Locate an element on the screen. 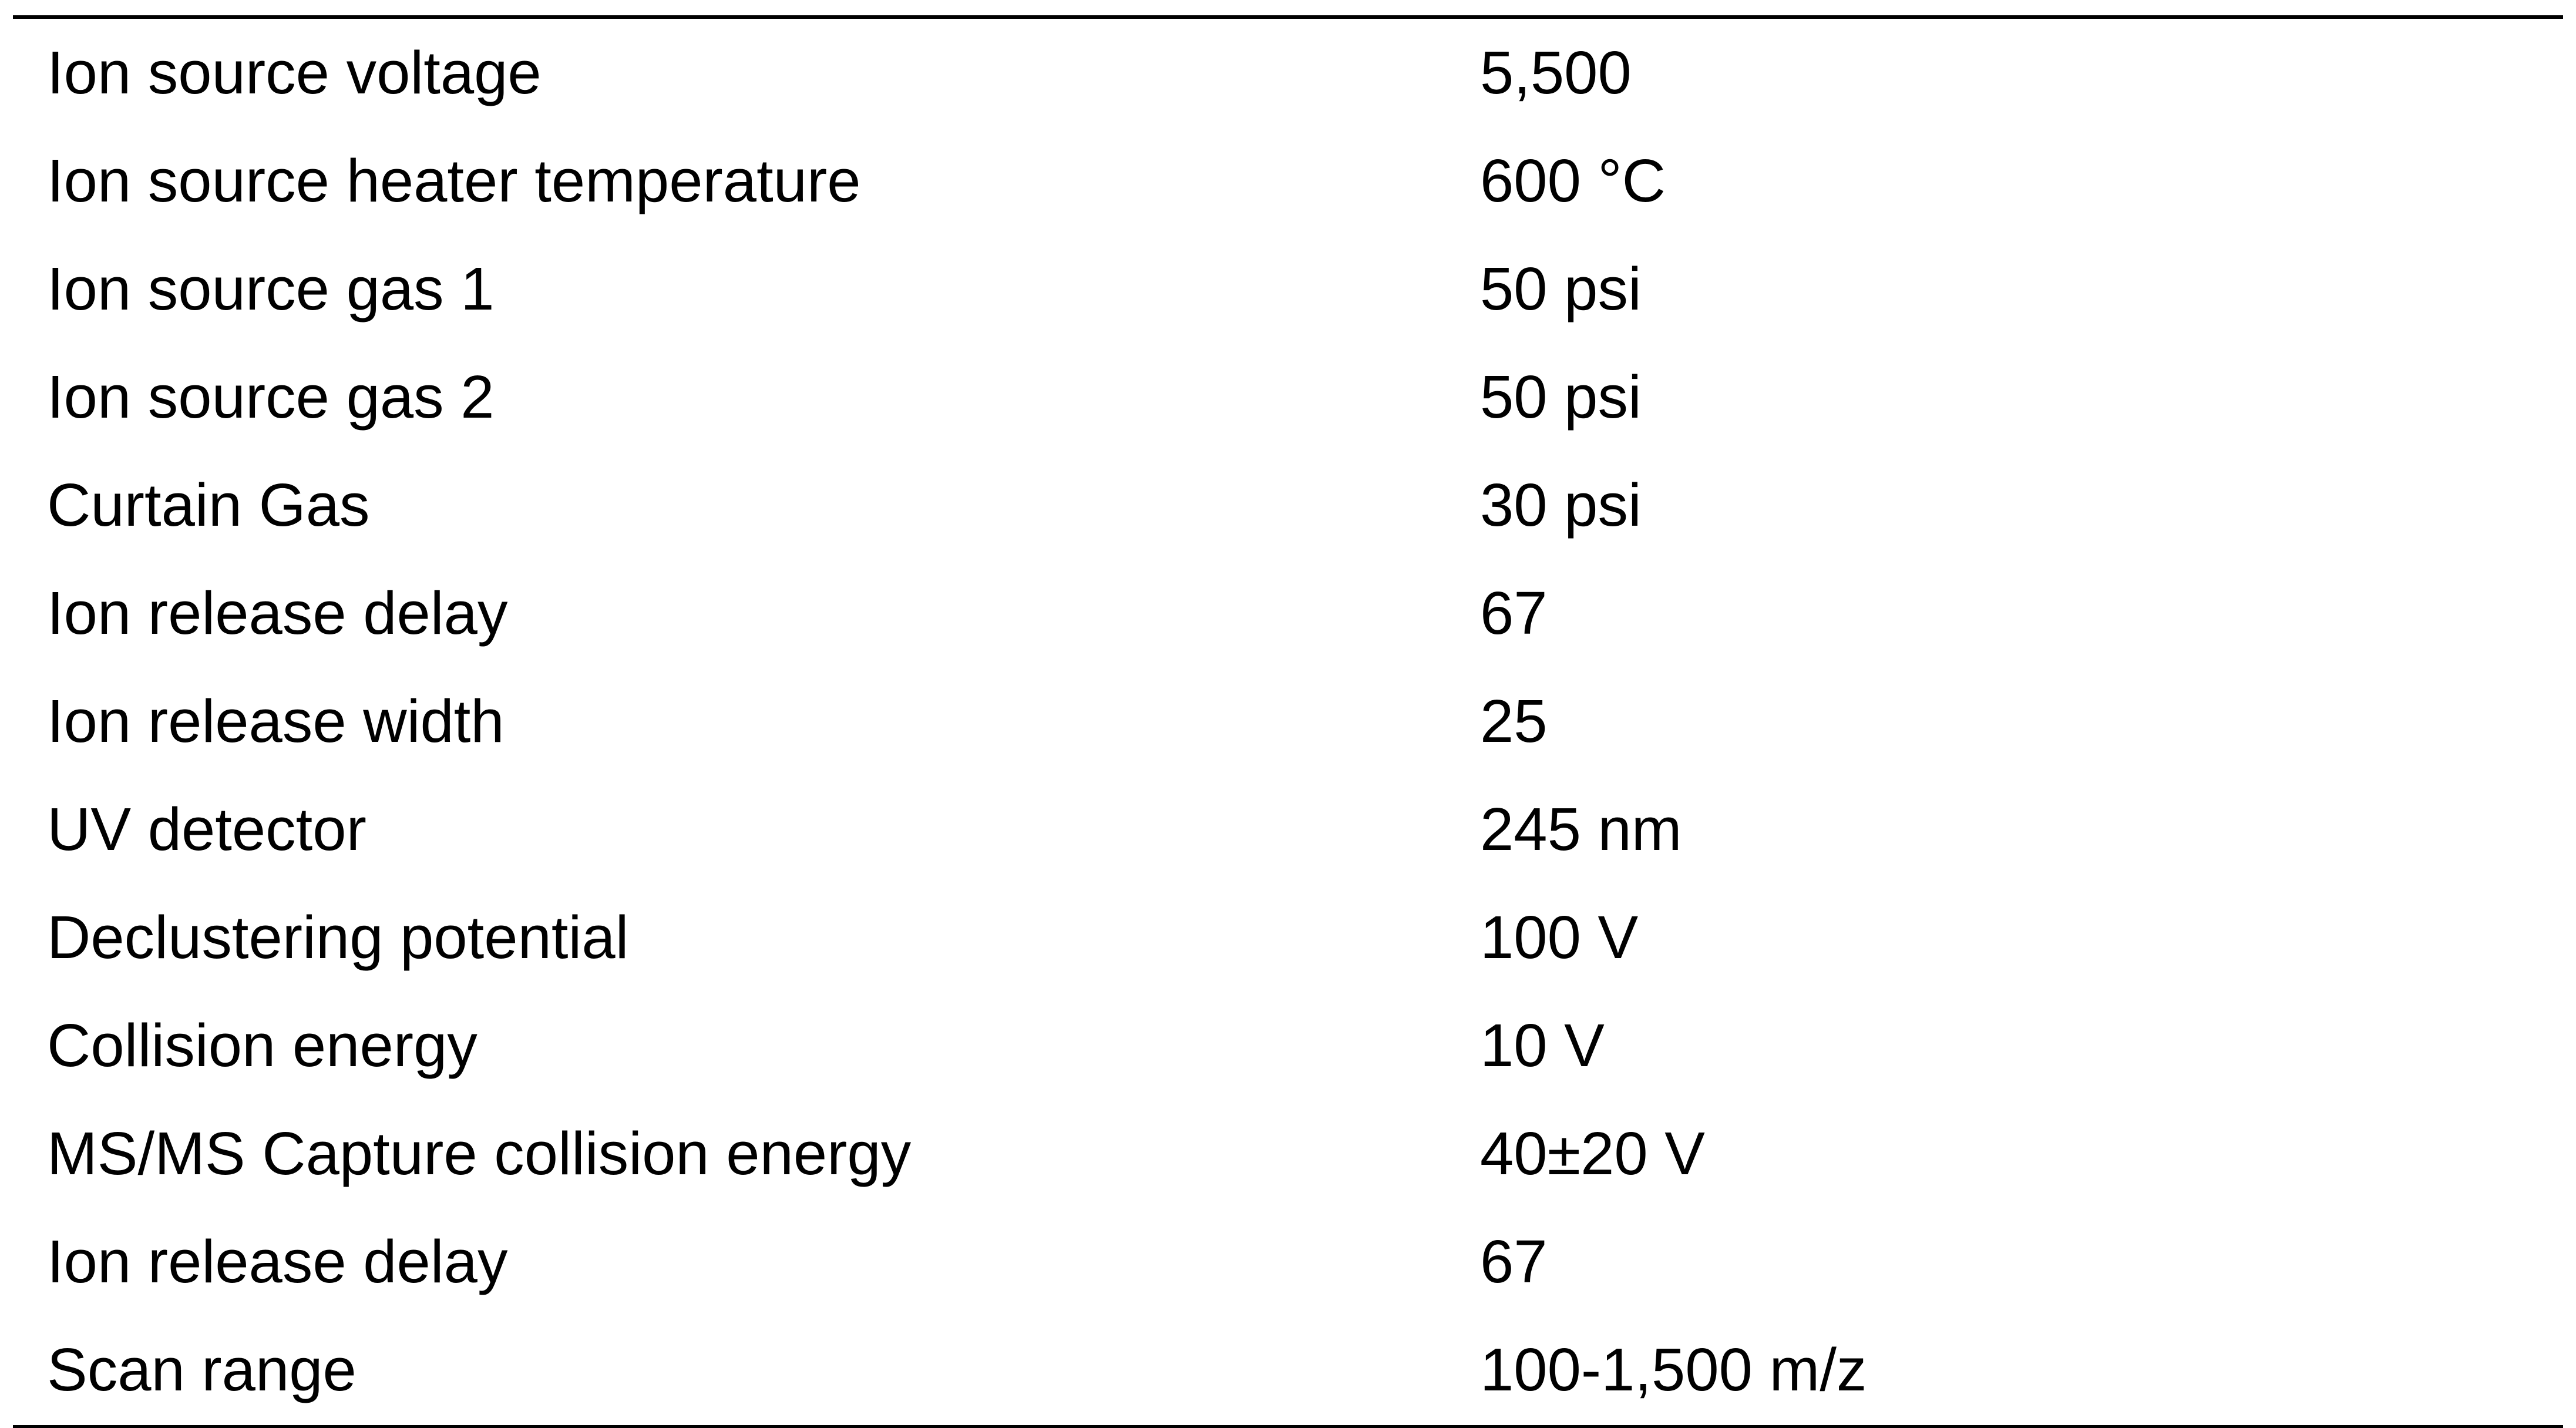 The image size is (2576, 1428). parameter-value: 600 °C is located at coordinates (1573, 180).